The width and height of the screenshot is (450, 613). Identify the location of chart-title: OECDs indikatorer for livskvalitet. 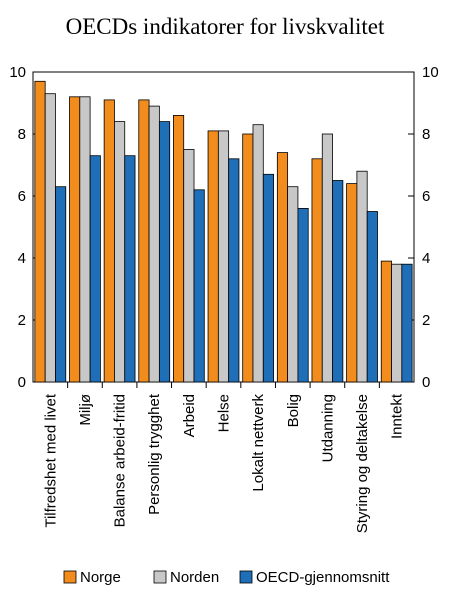
(225, 26).